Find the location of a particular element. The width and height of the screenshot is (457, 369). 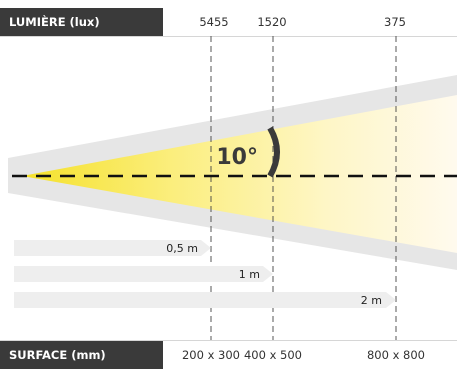

distance-arrow-2m is located at coordinates (205, 300).